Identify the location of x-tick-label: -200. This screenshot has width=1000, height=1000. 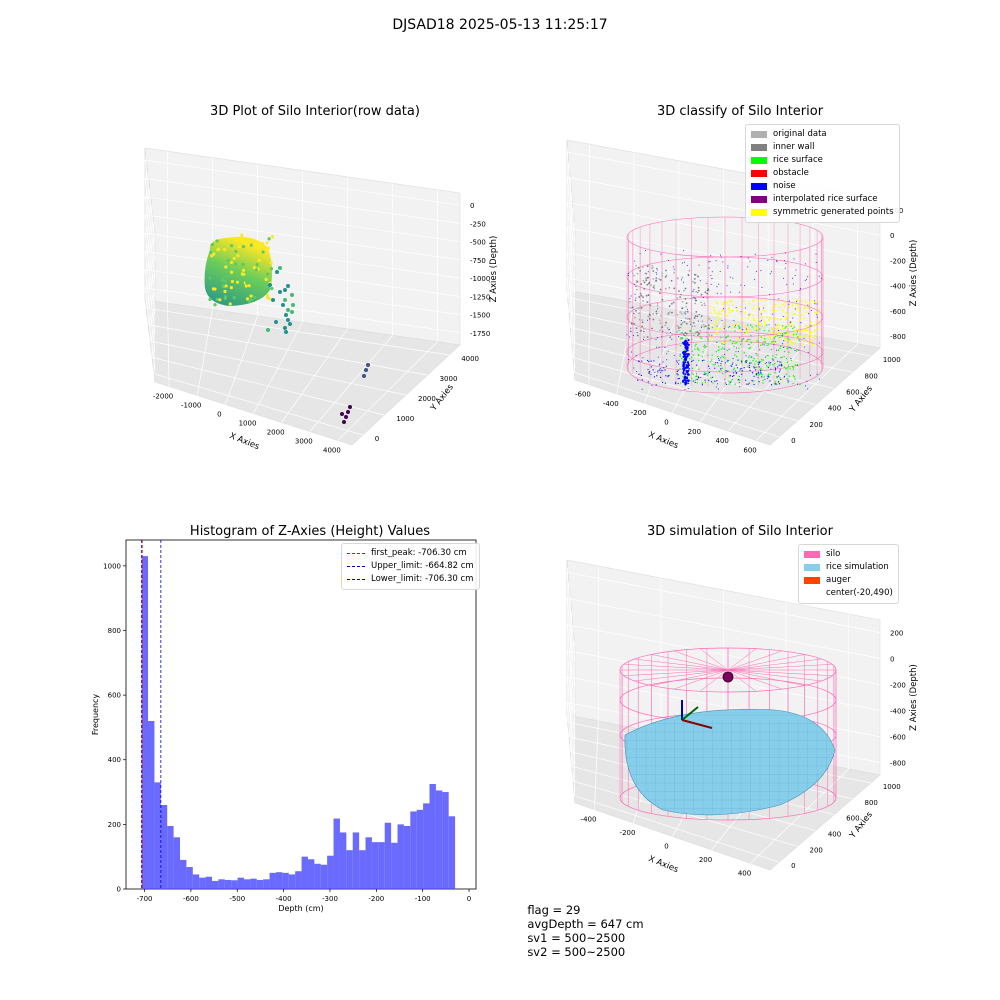
(639, 413).